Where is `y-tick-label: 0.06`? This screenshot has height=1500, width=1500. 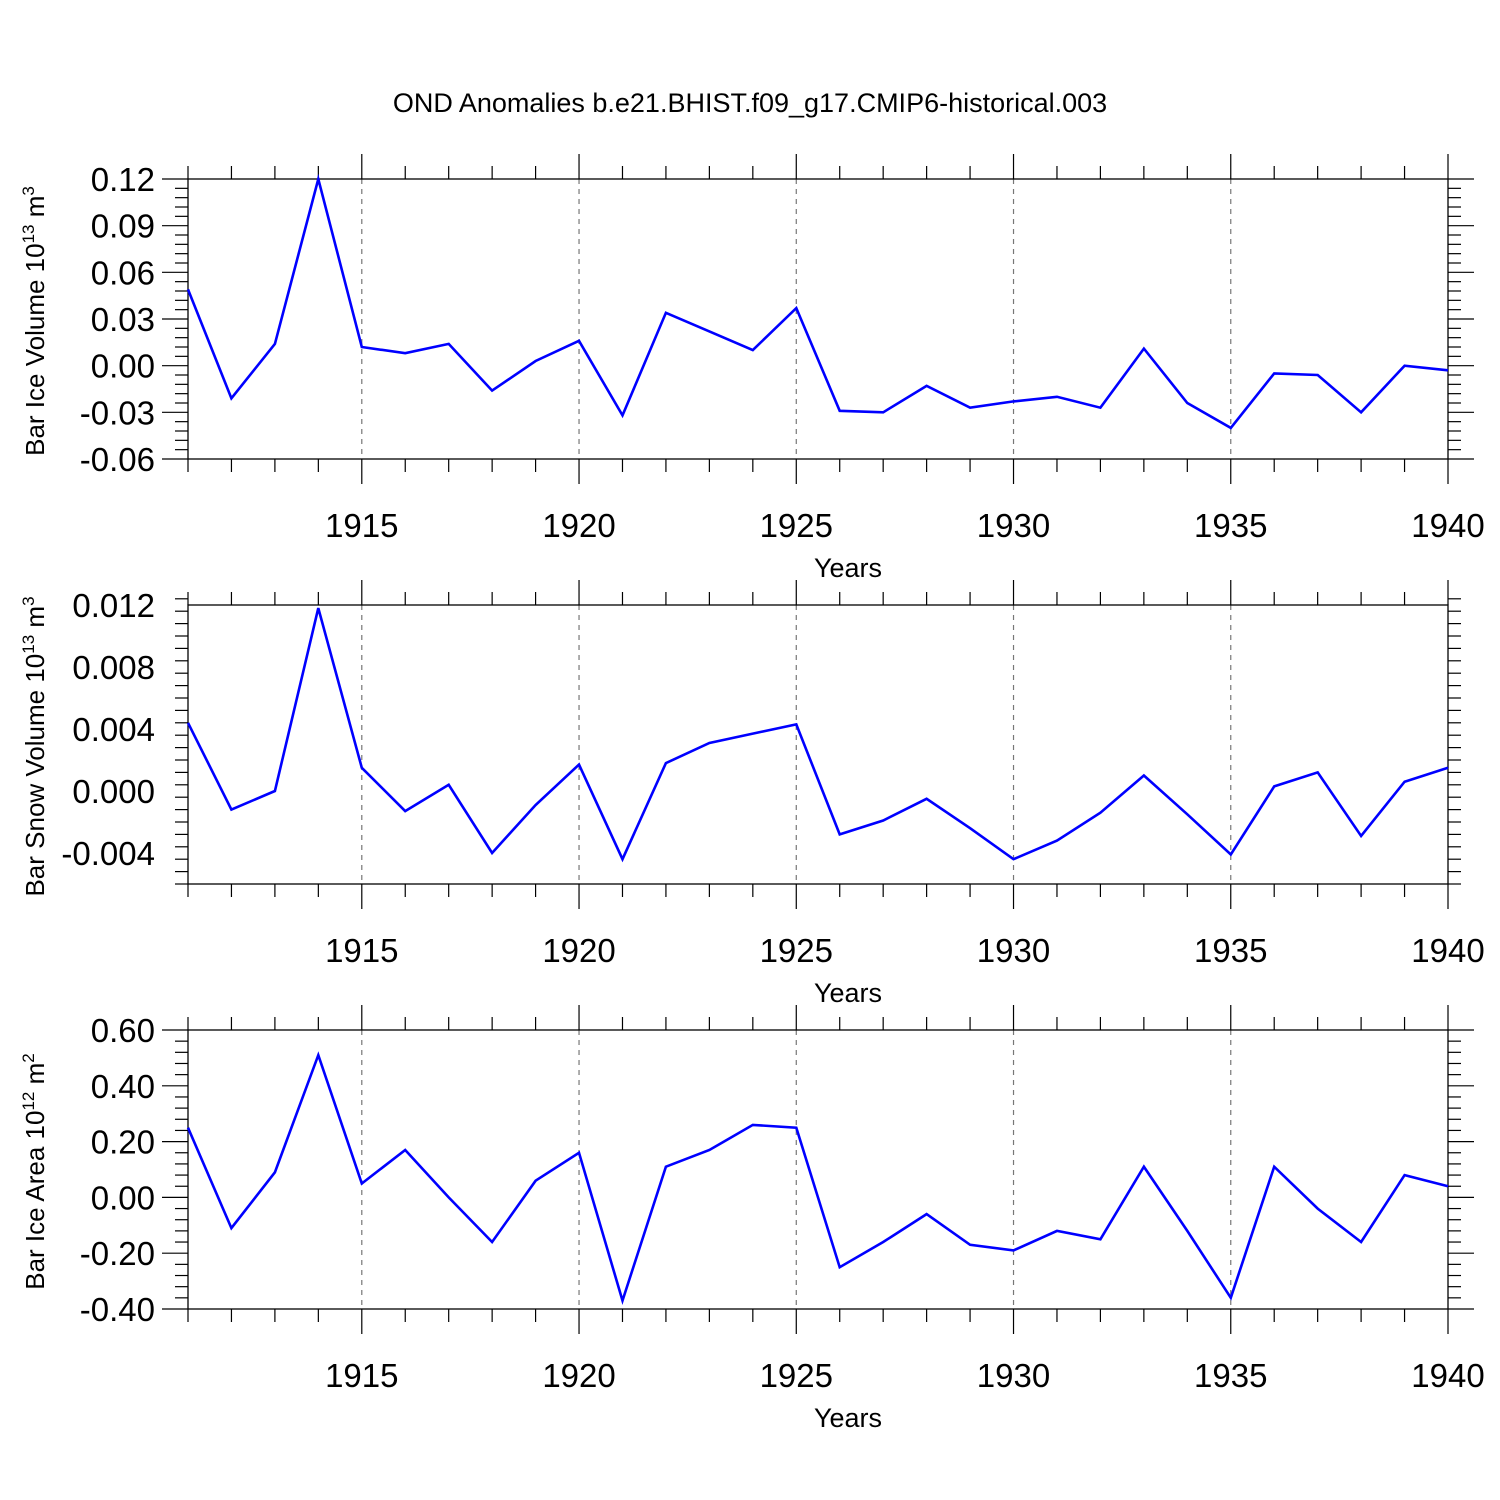
y-tick-label: 0.06 is located at coordinates (123, 272).